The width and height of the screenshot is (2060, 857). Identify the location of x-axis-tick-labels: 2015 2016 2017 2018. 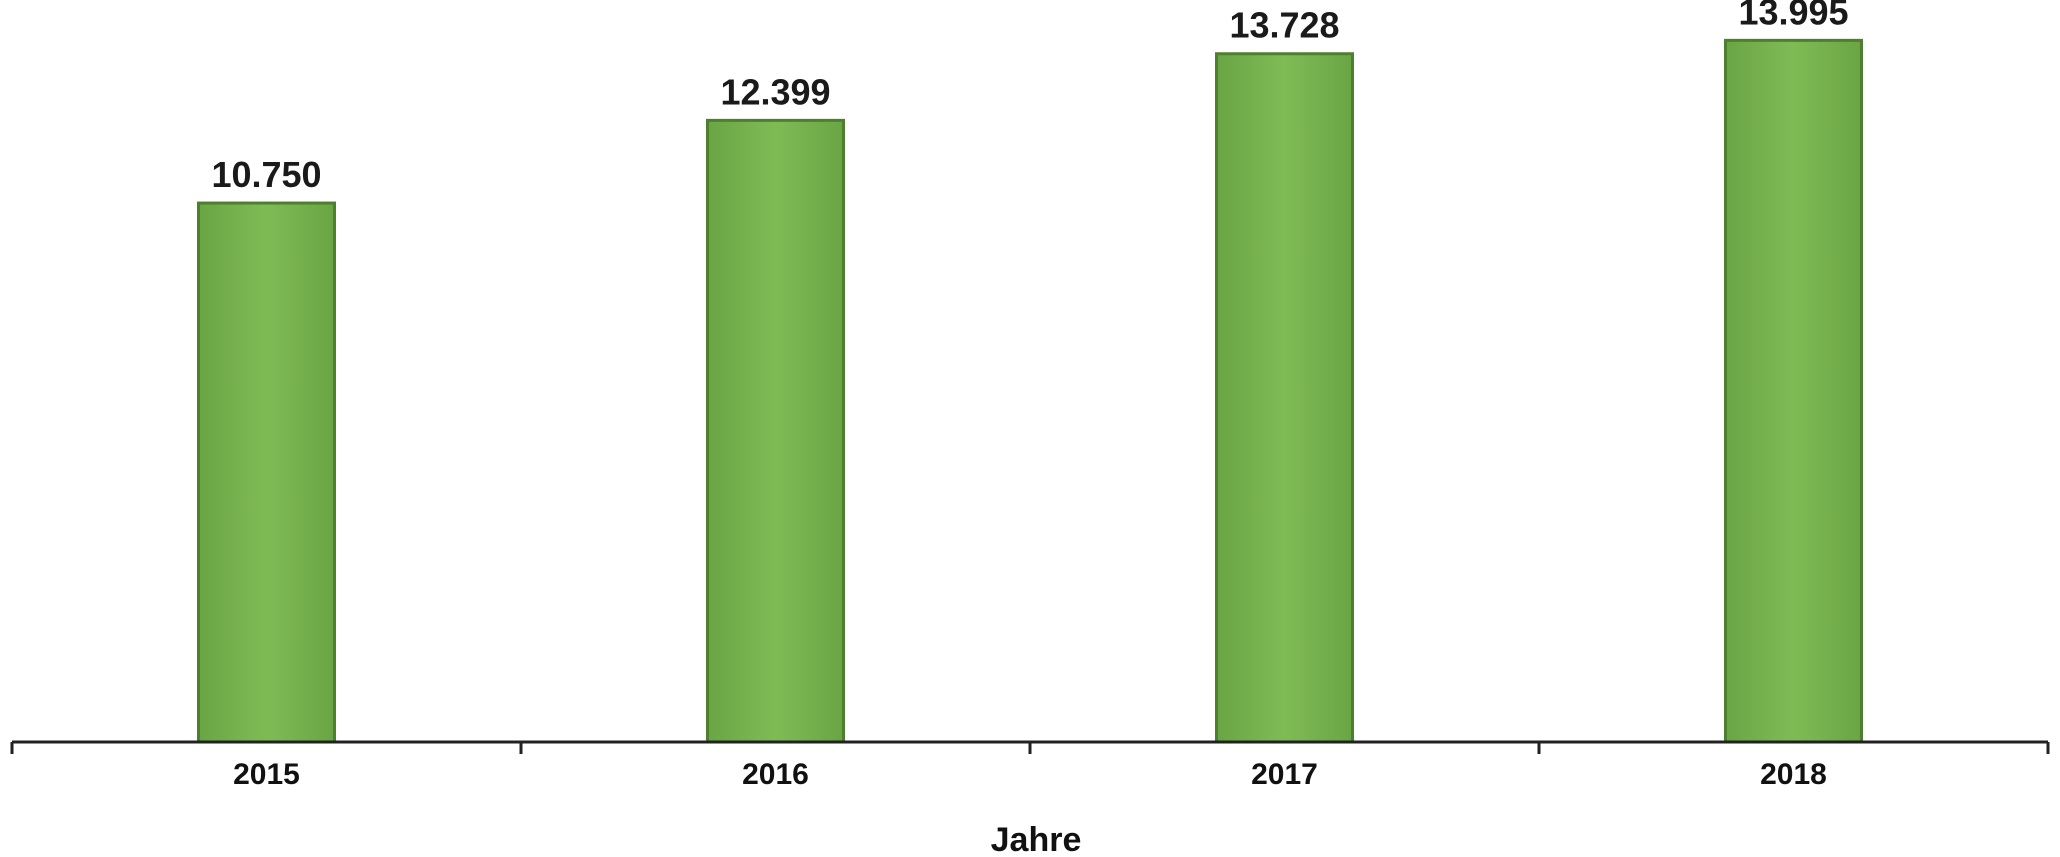
(1030, 774).